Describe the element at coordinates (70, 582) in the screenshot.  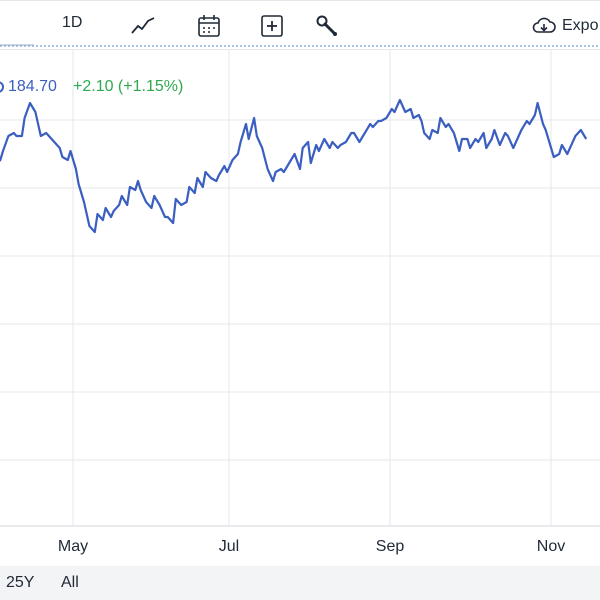
I see `range-all-button: All` at that location.